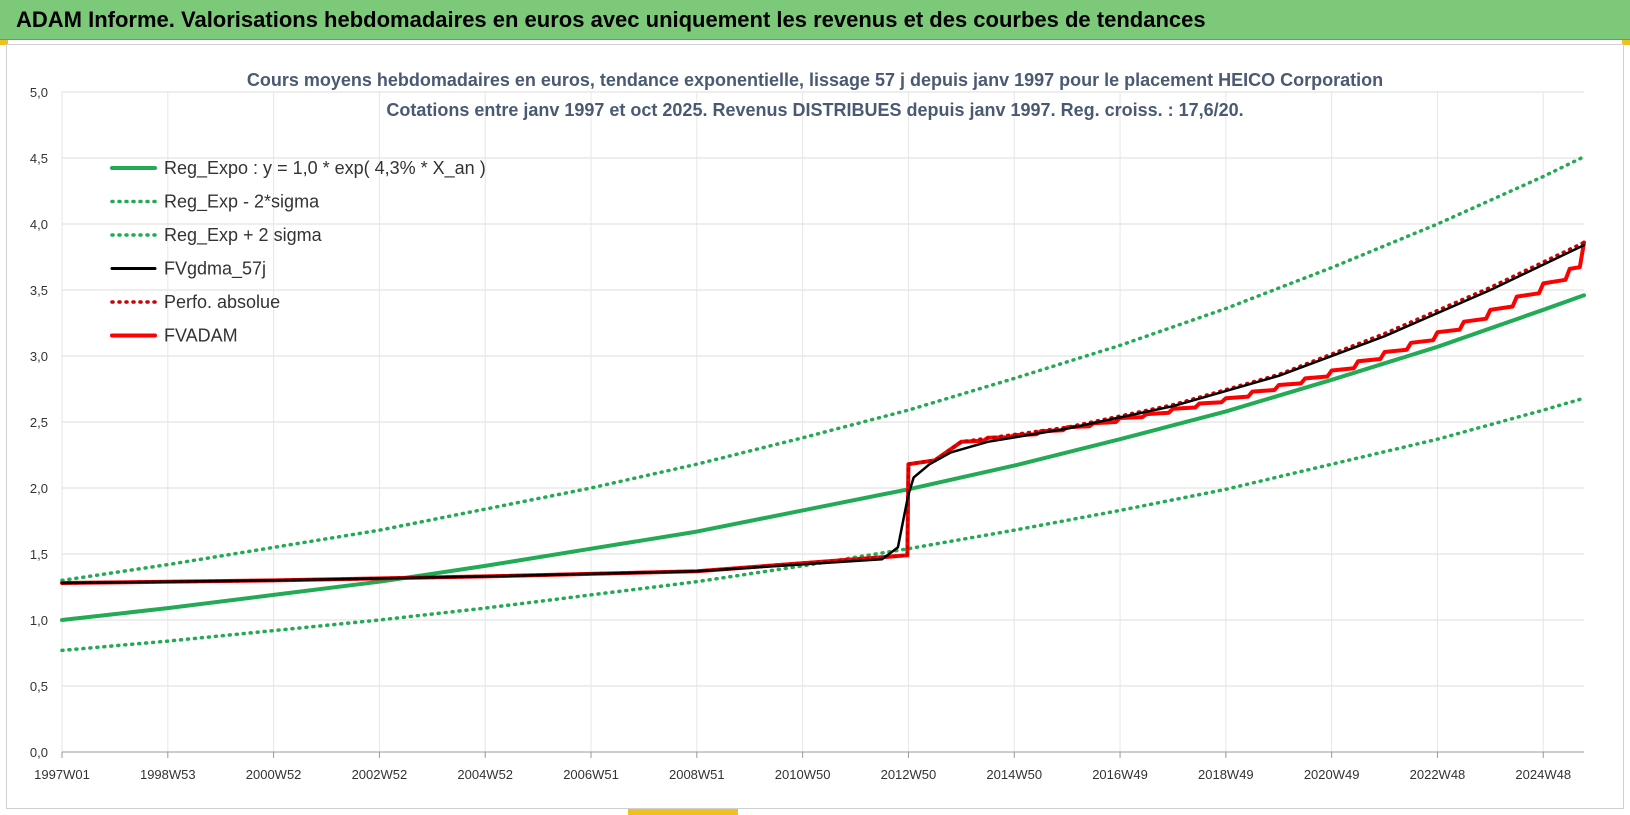  What do you see at coordinates (215, 269) in the screenshot?
I see `legend-label: FVgdma_57j` at bounding box center [215, 269].